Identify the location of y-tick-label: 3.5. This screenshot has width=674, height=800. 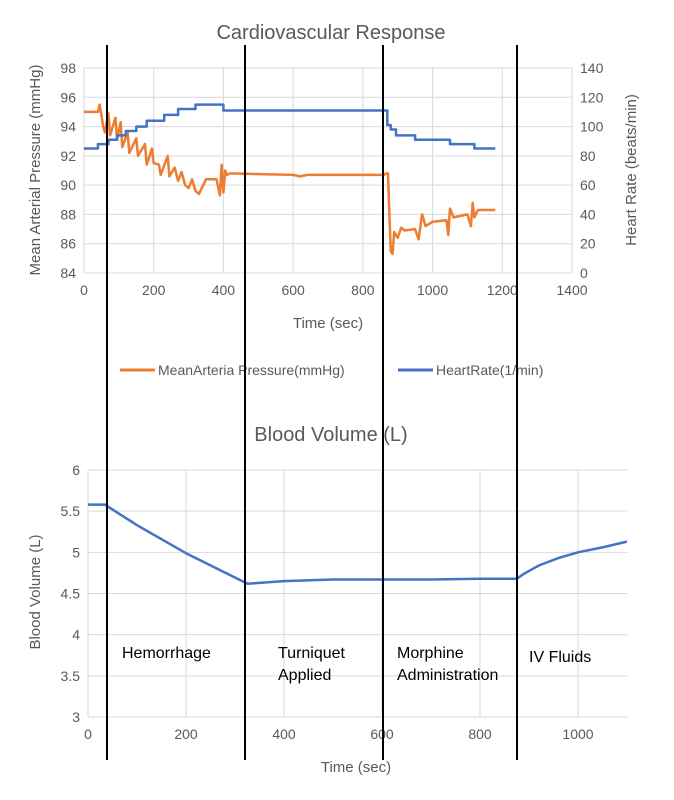
(71, 676).